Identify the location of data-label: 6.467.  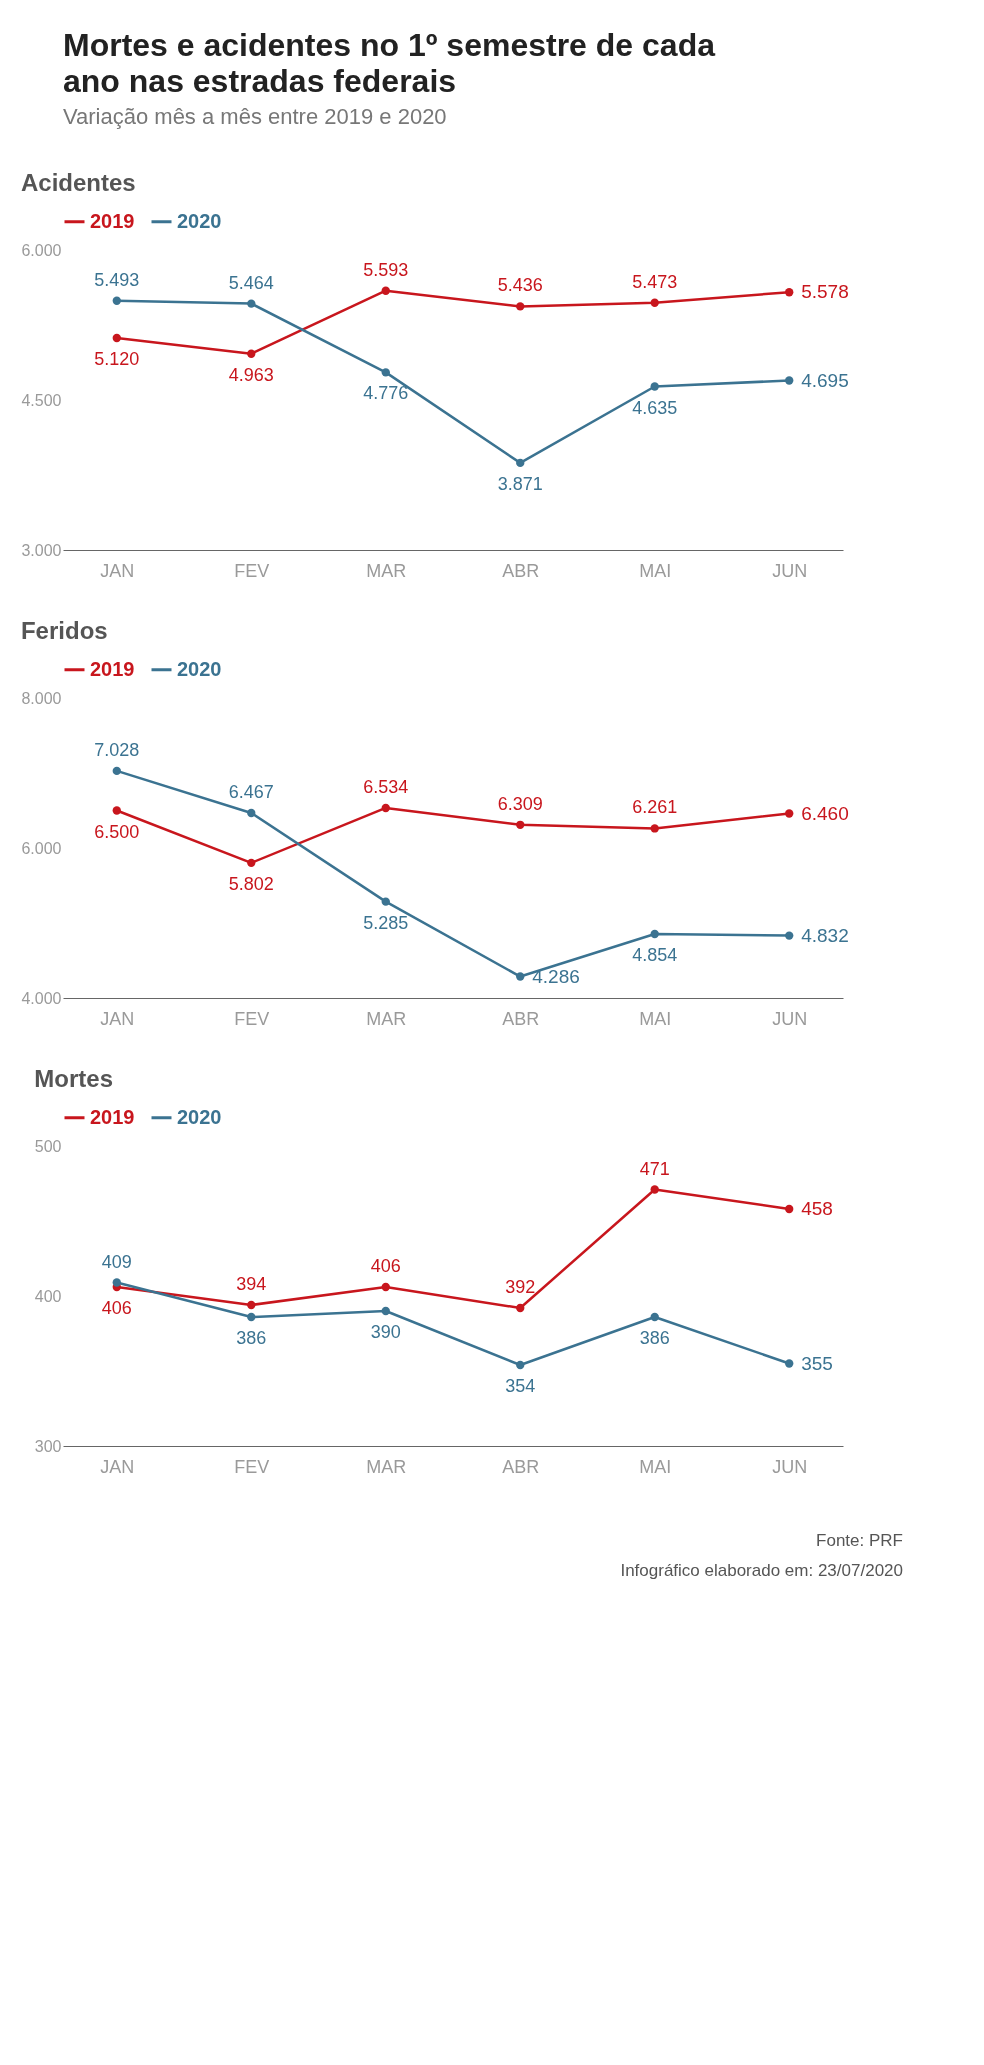
(251, 791).